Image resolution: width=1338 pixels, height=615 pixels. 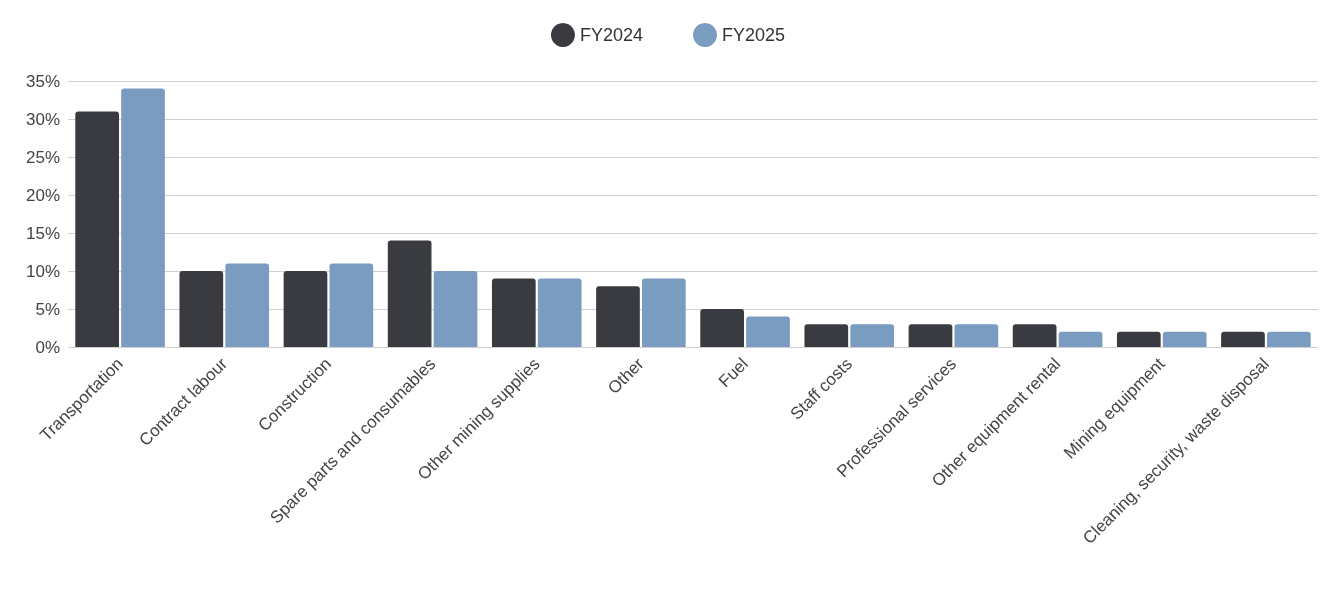 I want to click on y-tick-label: 35%, so click(x=42, y=81).